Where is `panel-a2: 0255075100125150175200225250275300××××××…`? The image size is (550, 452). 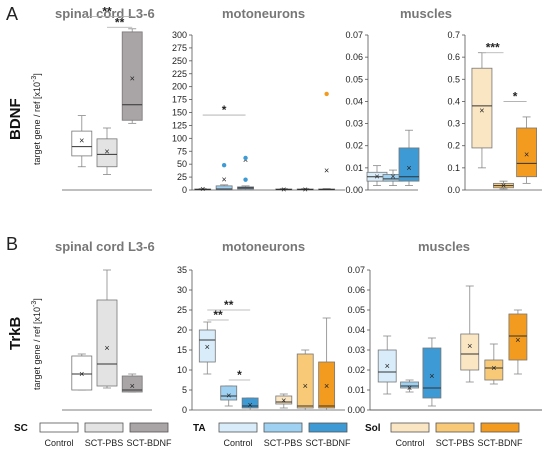 panel-a2: 0255075100125150175200225250275300××××××… is located at coordinates (258, 112).